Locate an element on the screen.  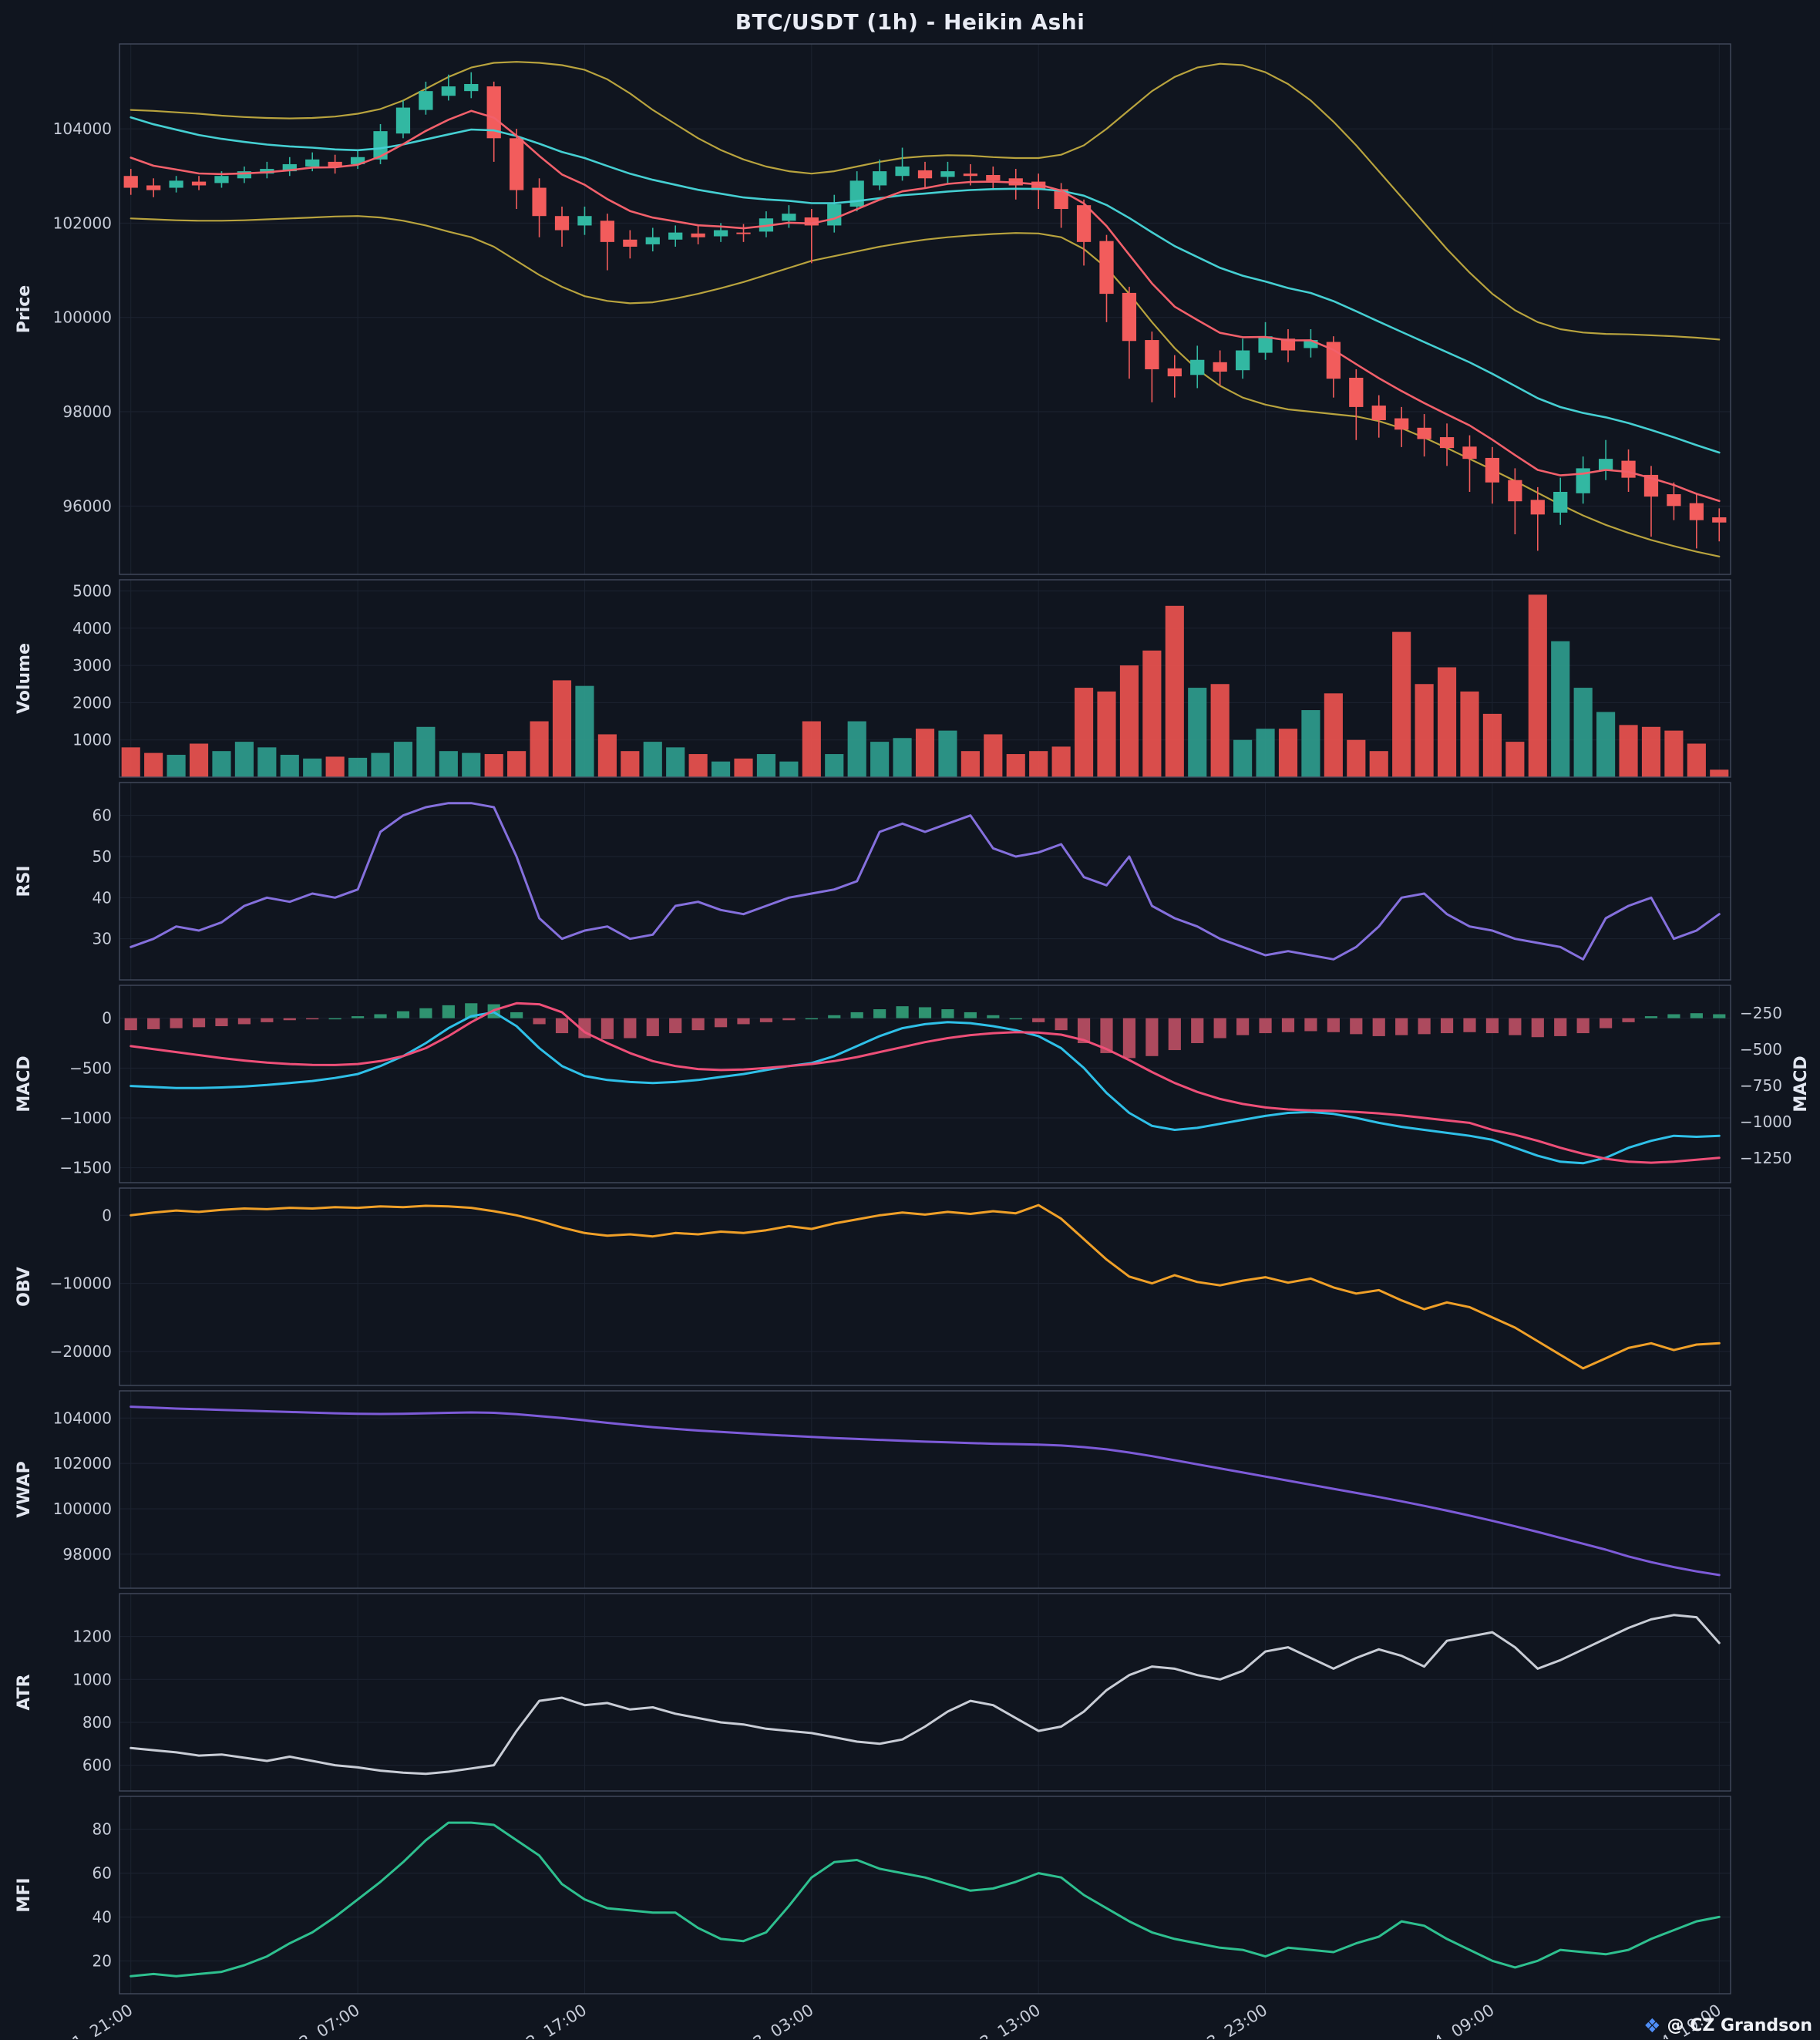
svg-text: VWAP is located at coordinates (24, 1489).